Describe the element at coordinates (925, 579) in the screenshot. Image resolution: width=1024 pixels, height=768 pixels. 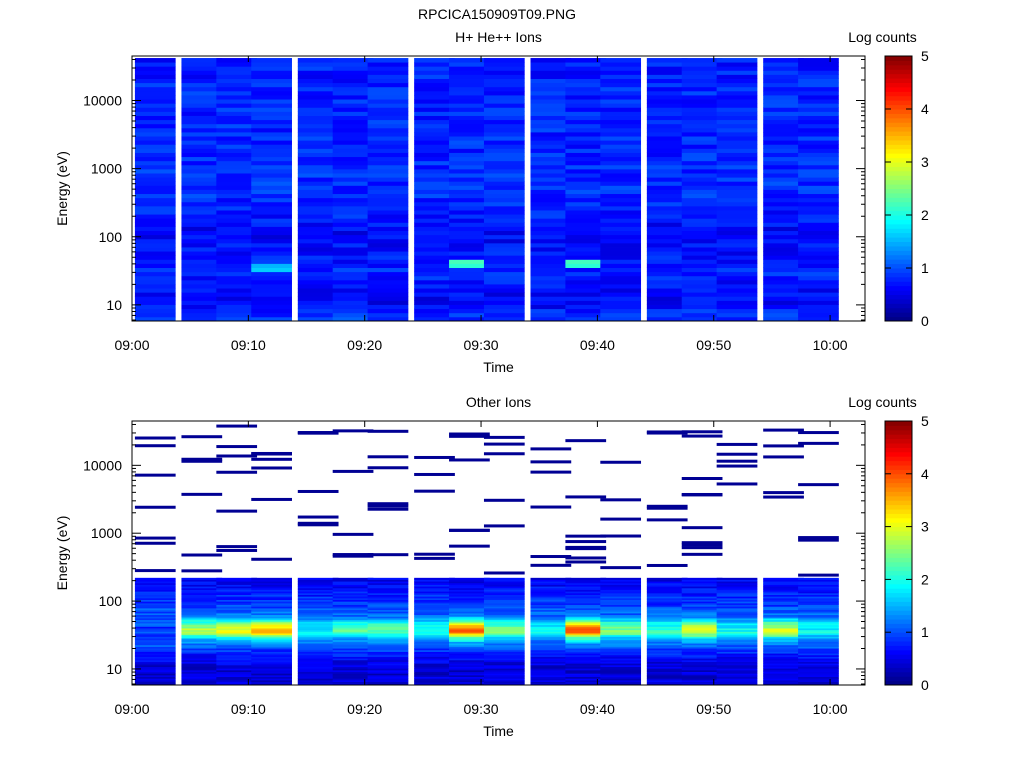
I see `colorbar-tick-label: 2` at that location.